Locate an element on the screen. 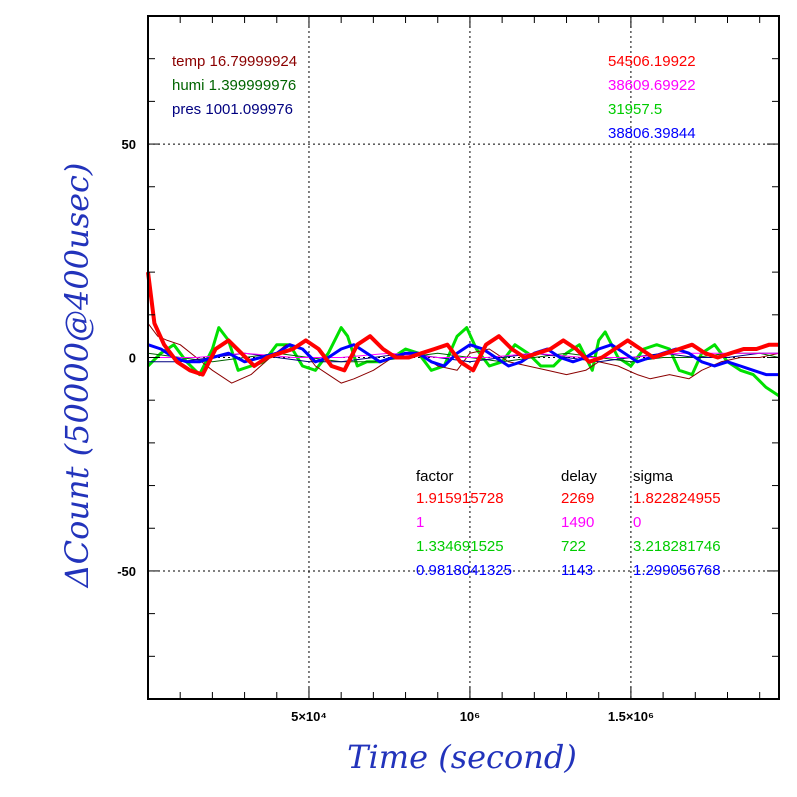 The image size is (797, 797). stats-row-1-sigma: 1.822824955 is located at coordinates (677, 498).